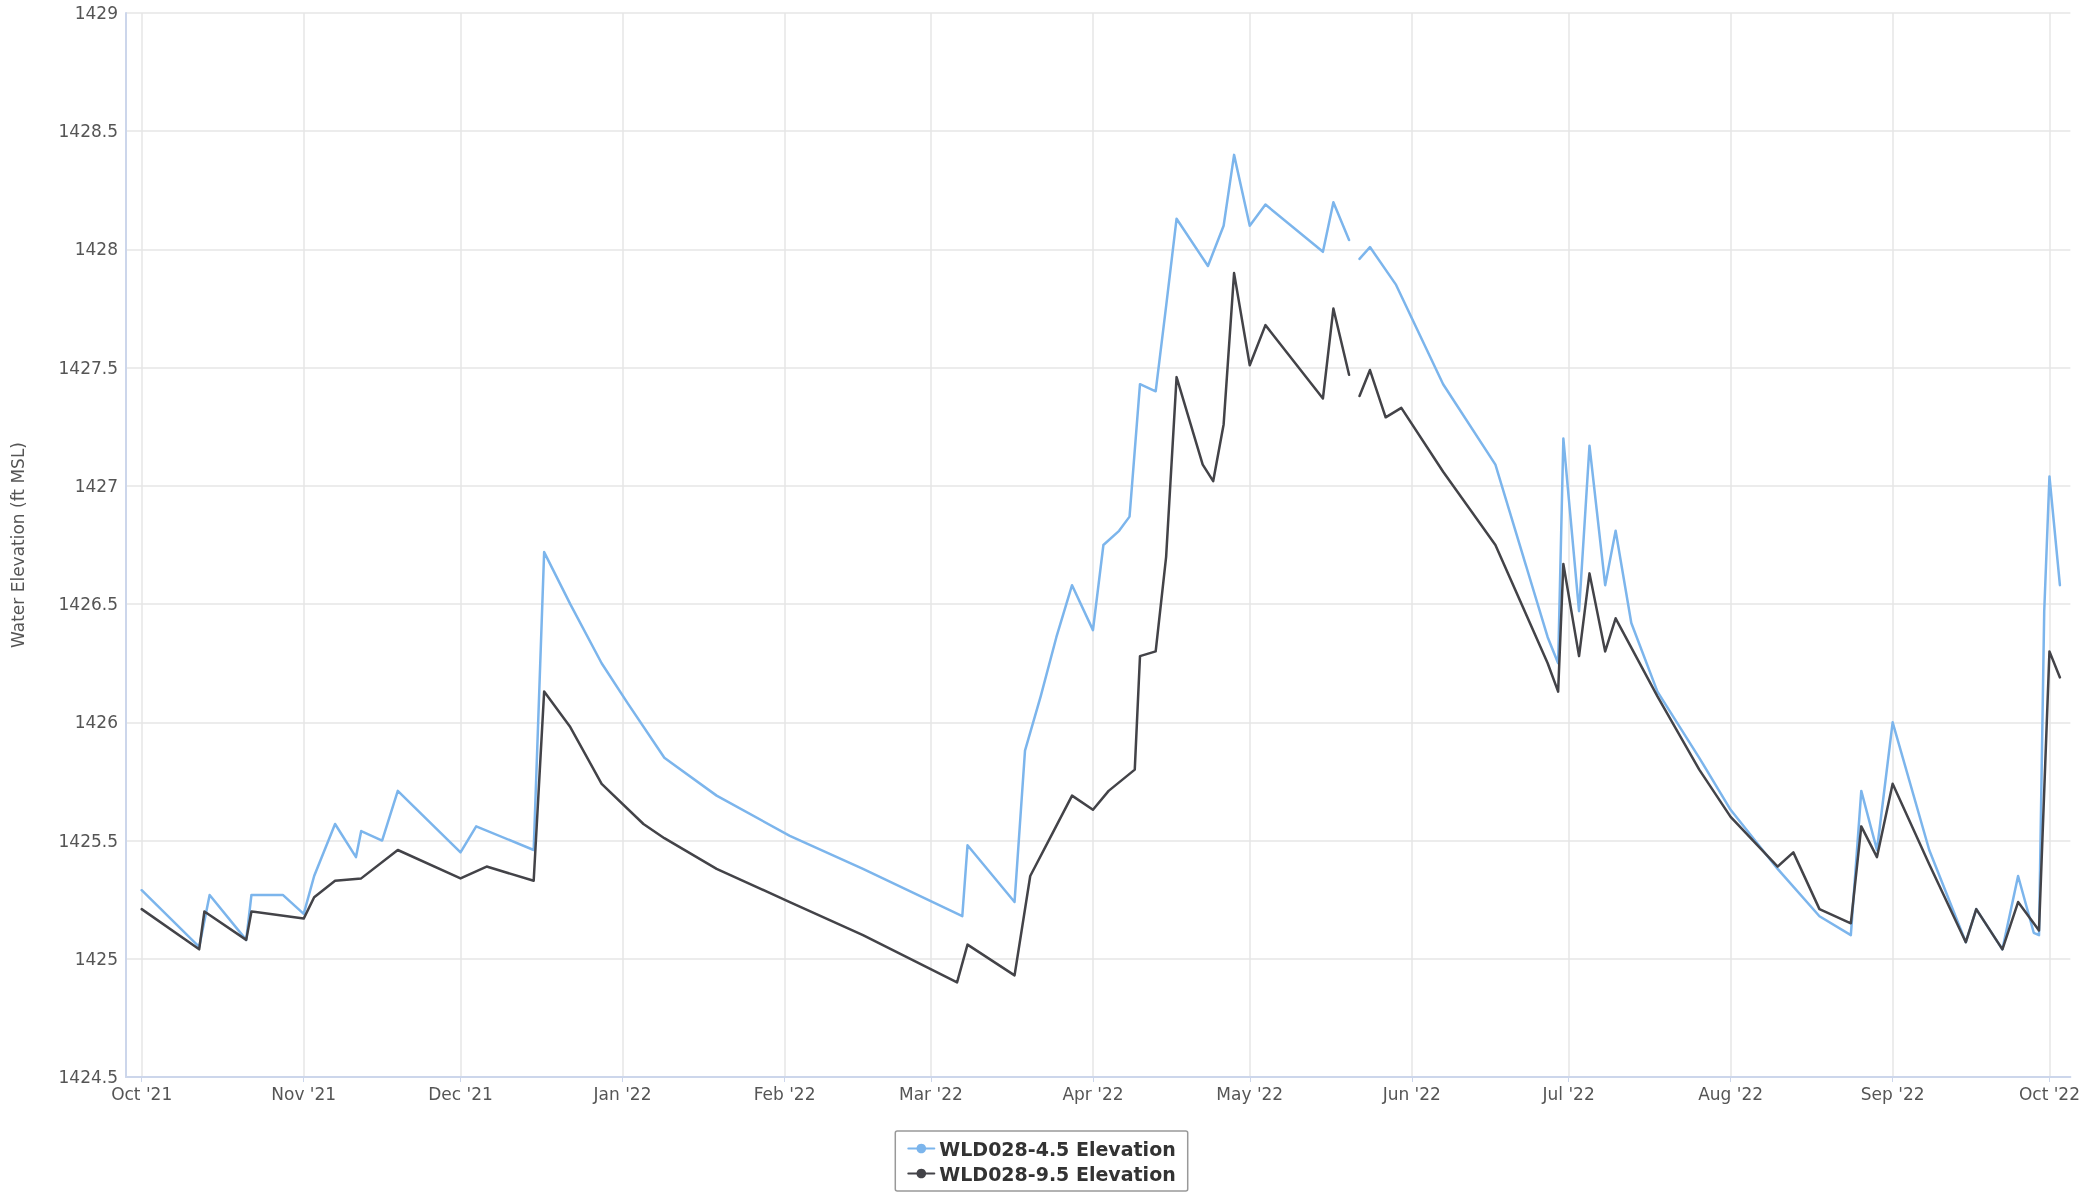 This screenshot has width=2083, height=1201. Describe the element at coordinates (96, 249) in the screenshot. I see `y-tick-label: 1428` at that location.